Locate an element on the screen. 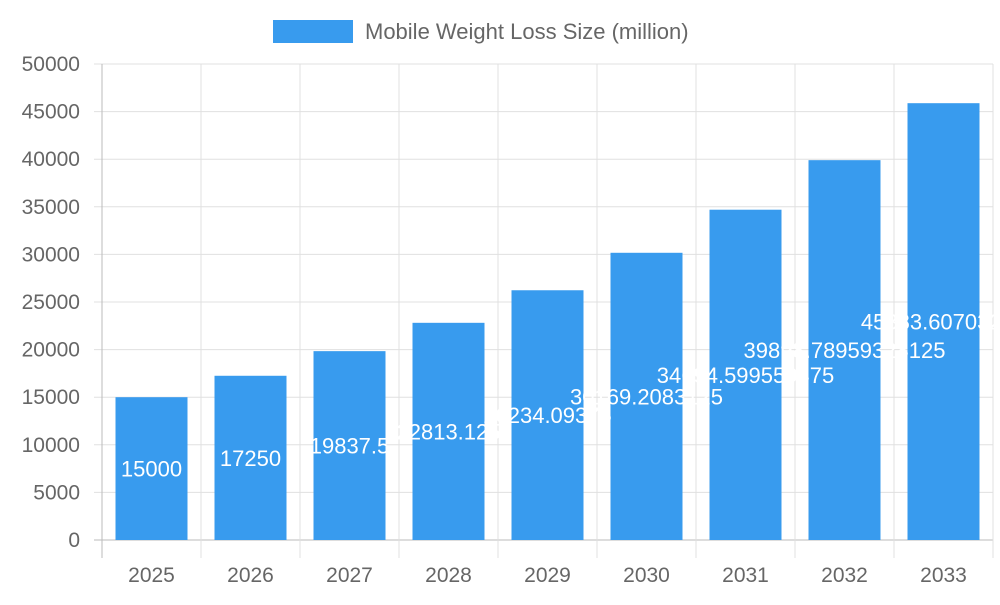 This screenshot has height=605, width=1000. data-label: 22813.125 is located at coordinates (449, 431).